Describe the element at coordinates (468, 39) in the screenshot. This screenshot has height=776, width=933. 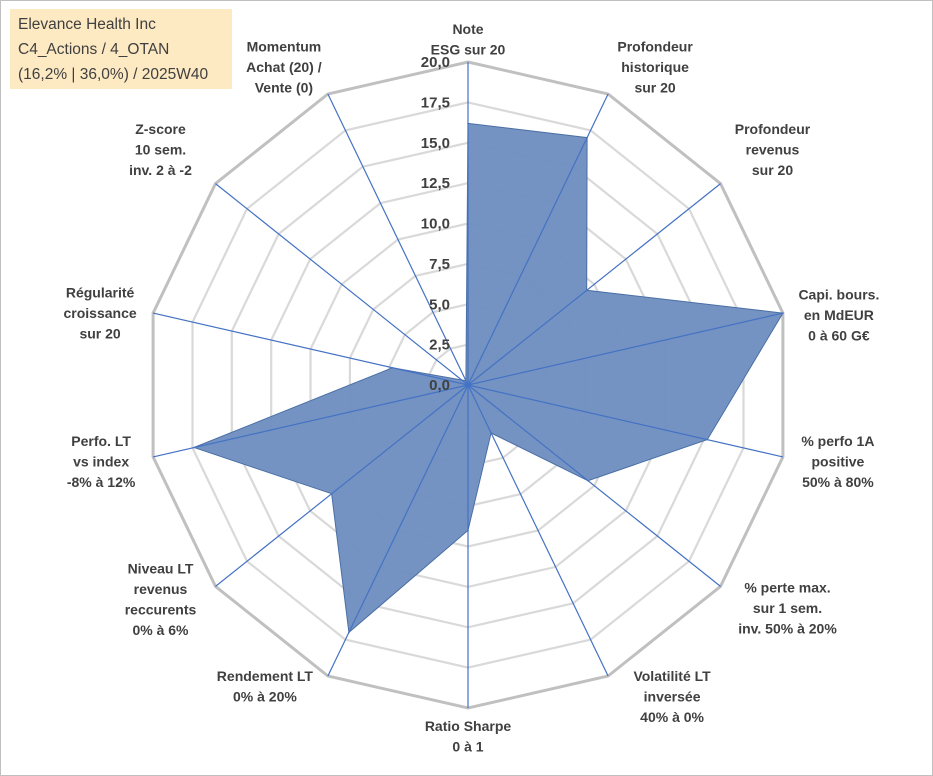
I see `axis-label: Note ESG sur 20` at that location.